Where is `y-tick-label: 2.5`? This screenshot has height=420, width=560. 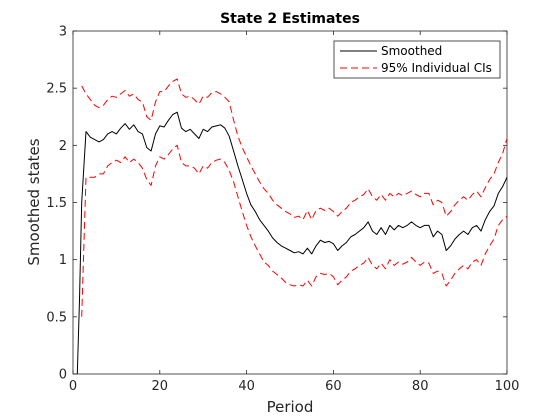
y-tick-label: 2.5 is located at coordinates (56, 89).